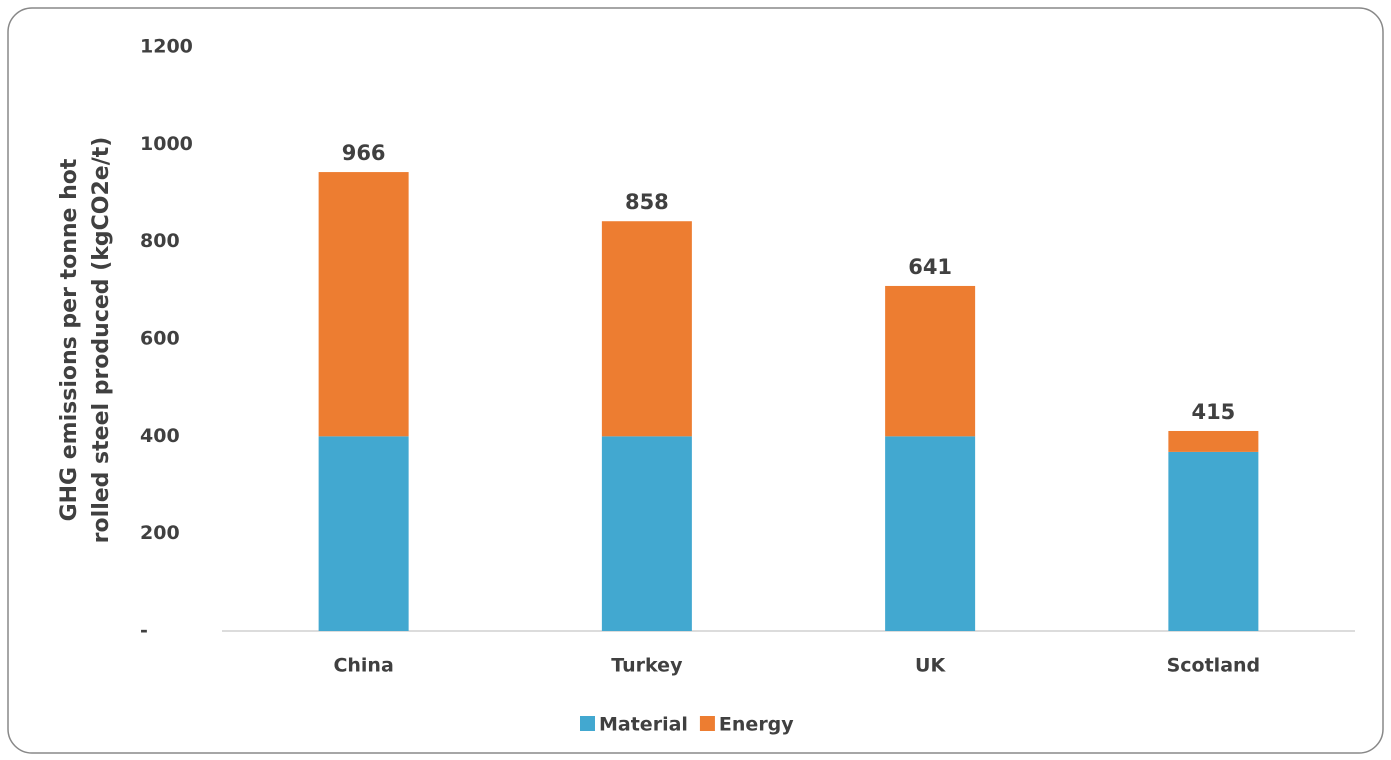 This screenshot has height=760, width=1391. I want to click on y-axis-label-line: GHG emissions per tonne hot, so click(69, 339).